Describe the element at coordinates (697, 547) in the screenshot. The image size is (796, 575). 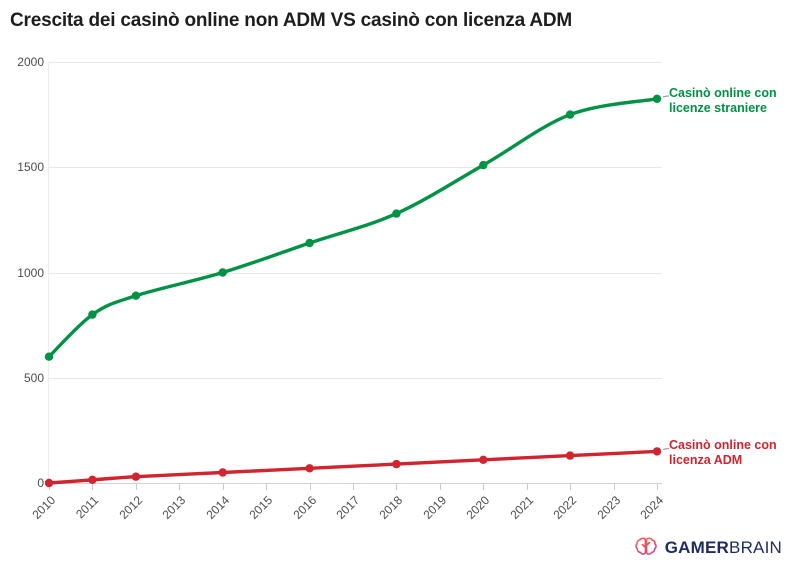
I see `brand-gamer: GAMER` at that location.